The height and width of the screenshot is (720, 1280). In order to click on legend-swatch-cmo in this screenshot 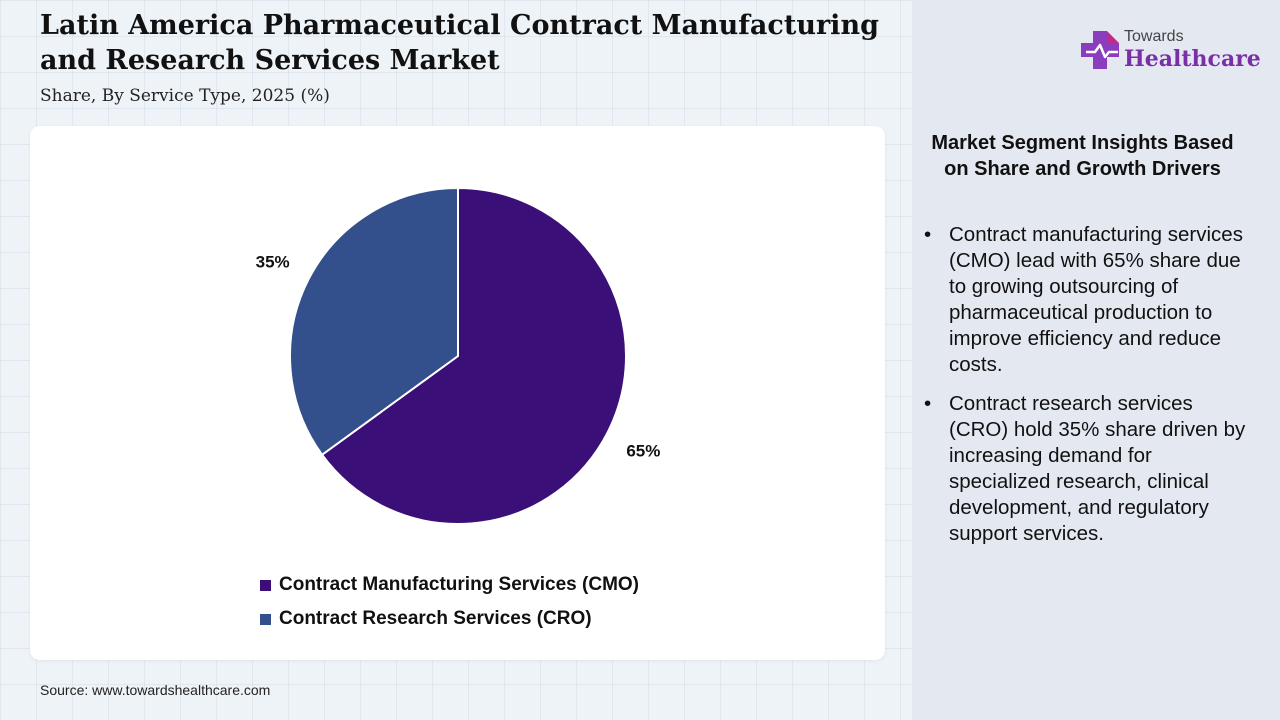, I will do `click(265, 585)`.